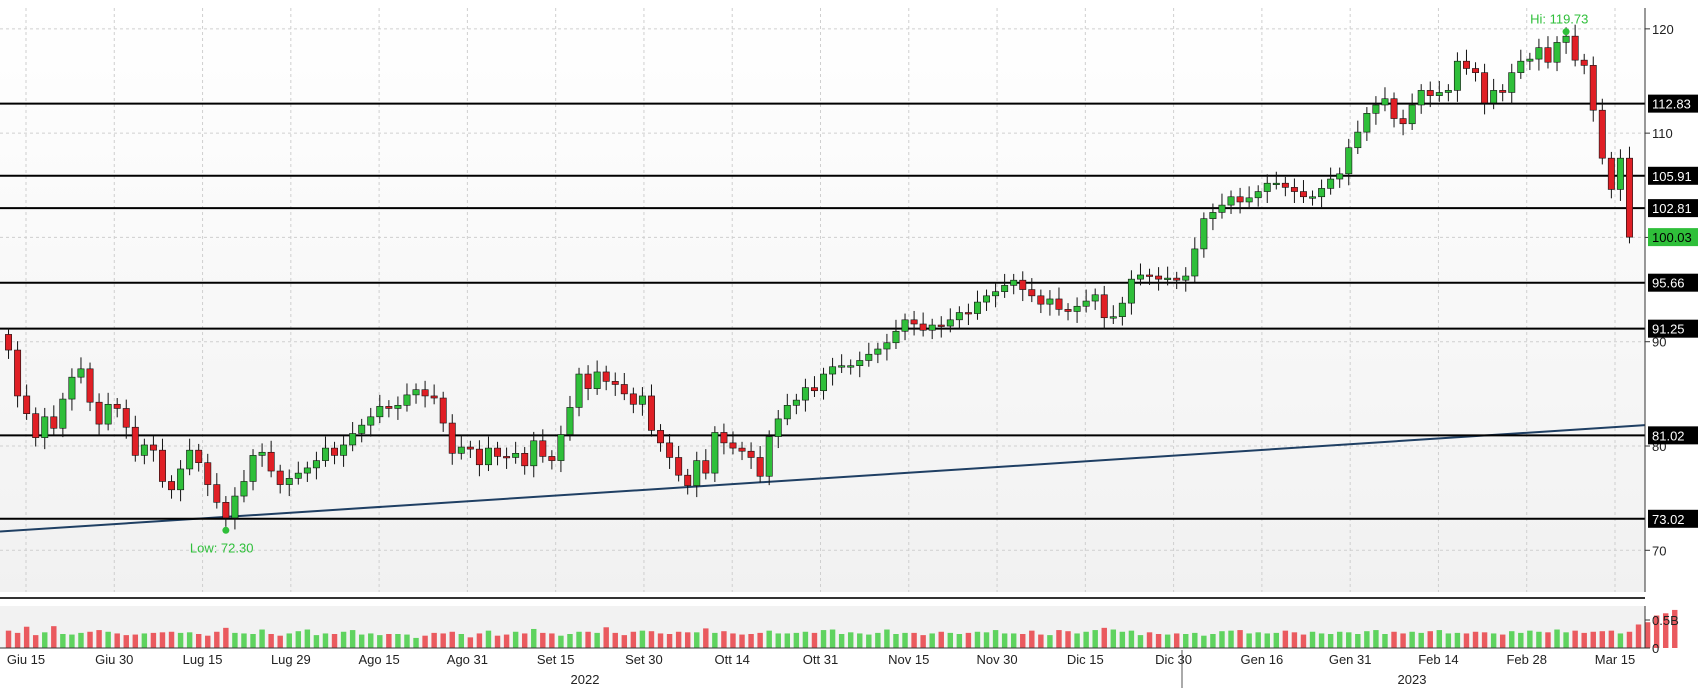 The width and height of the screenshot is (1699, 688). What do you see at coordinates (1673, 237) in the screenshot?
I see `last-price-box` at bounding box center [1673, 237].